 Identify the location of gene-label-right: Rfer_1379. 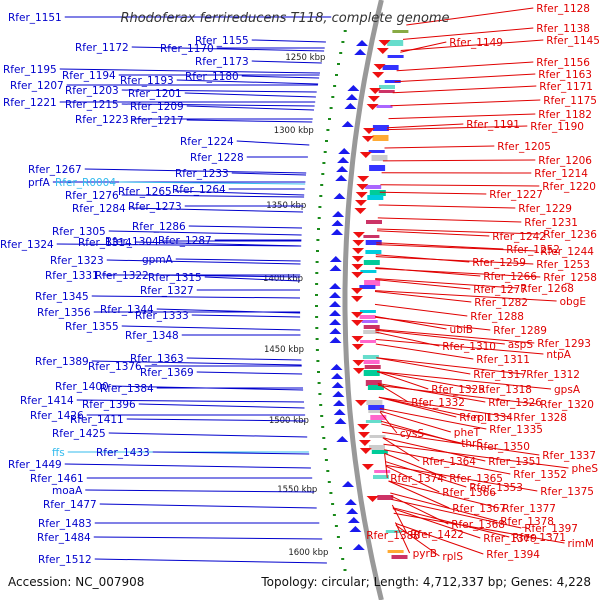
(510, 539).